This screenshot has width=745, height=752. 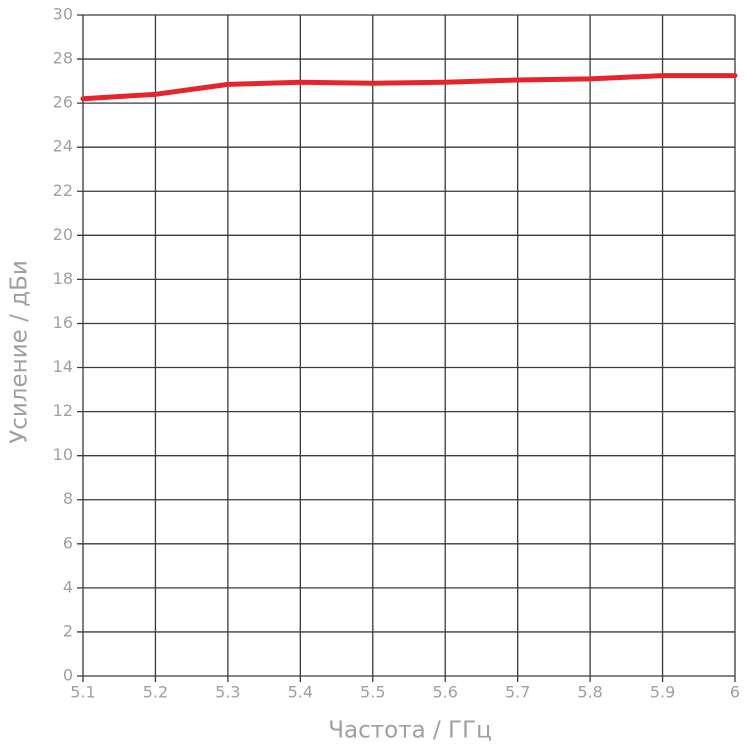 I want to click on x-tick-label: 5.8, so click(x=589, y=692).